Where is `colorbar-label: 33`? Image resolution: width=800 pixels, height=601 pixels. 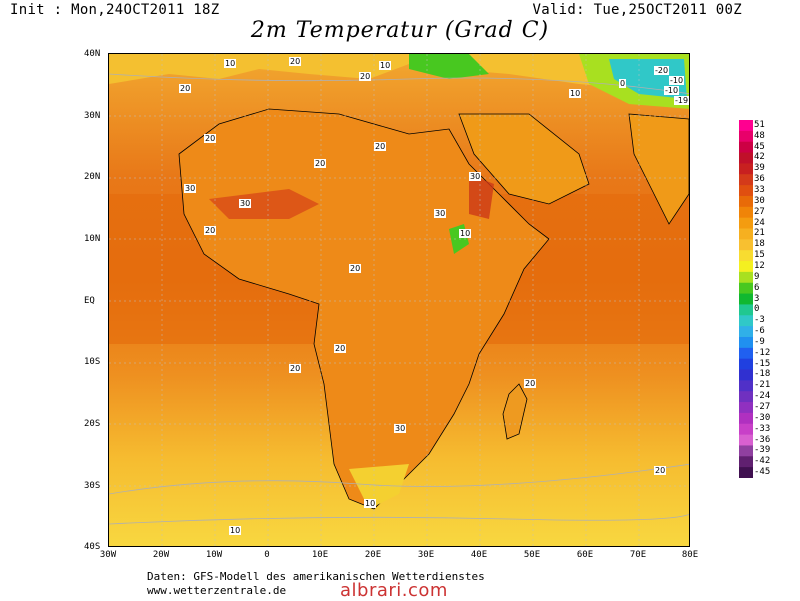 colorbar-label: 33 is located at coordinates (759, 190).